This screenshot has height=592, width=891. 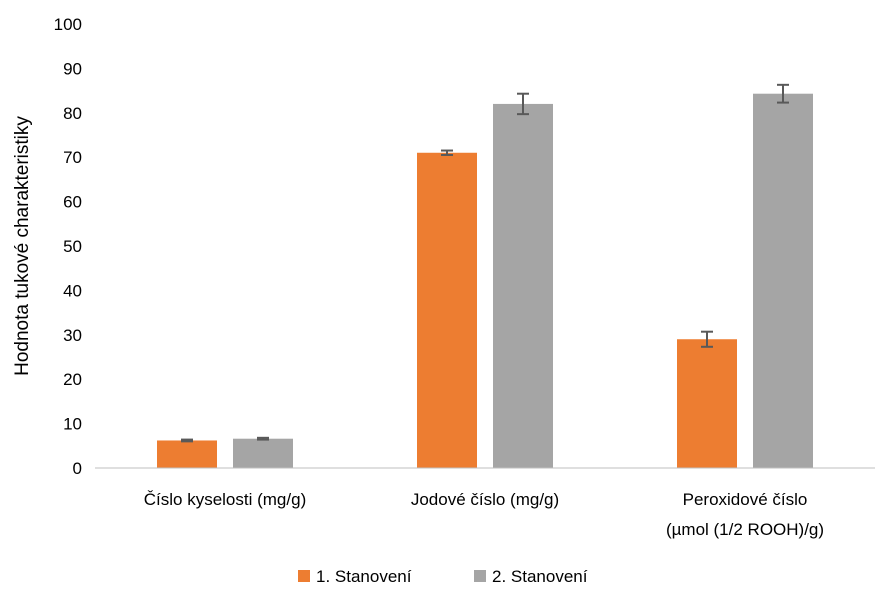 What do you see at coordinates (447, 152) in the screenshot?
I see `error-bar-series1-cat2` at bounding box center [447, 152].